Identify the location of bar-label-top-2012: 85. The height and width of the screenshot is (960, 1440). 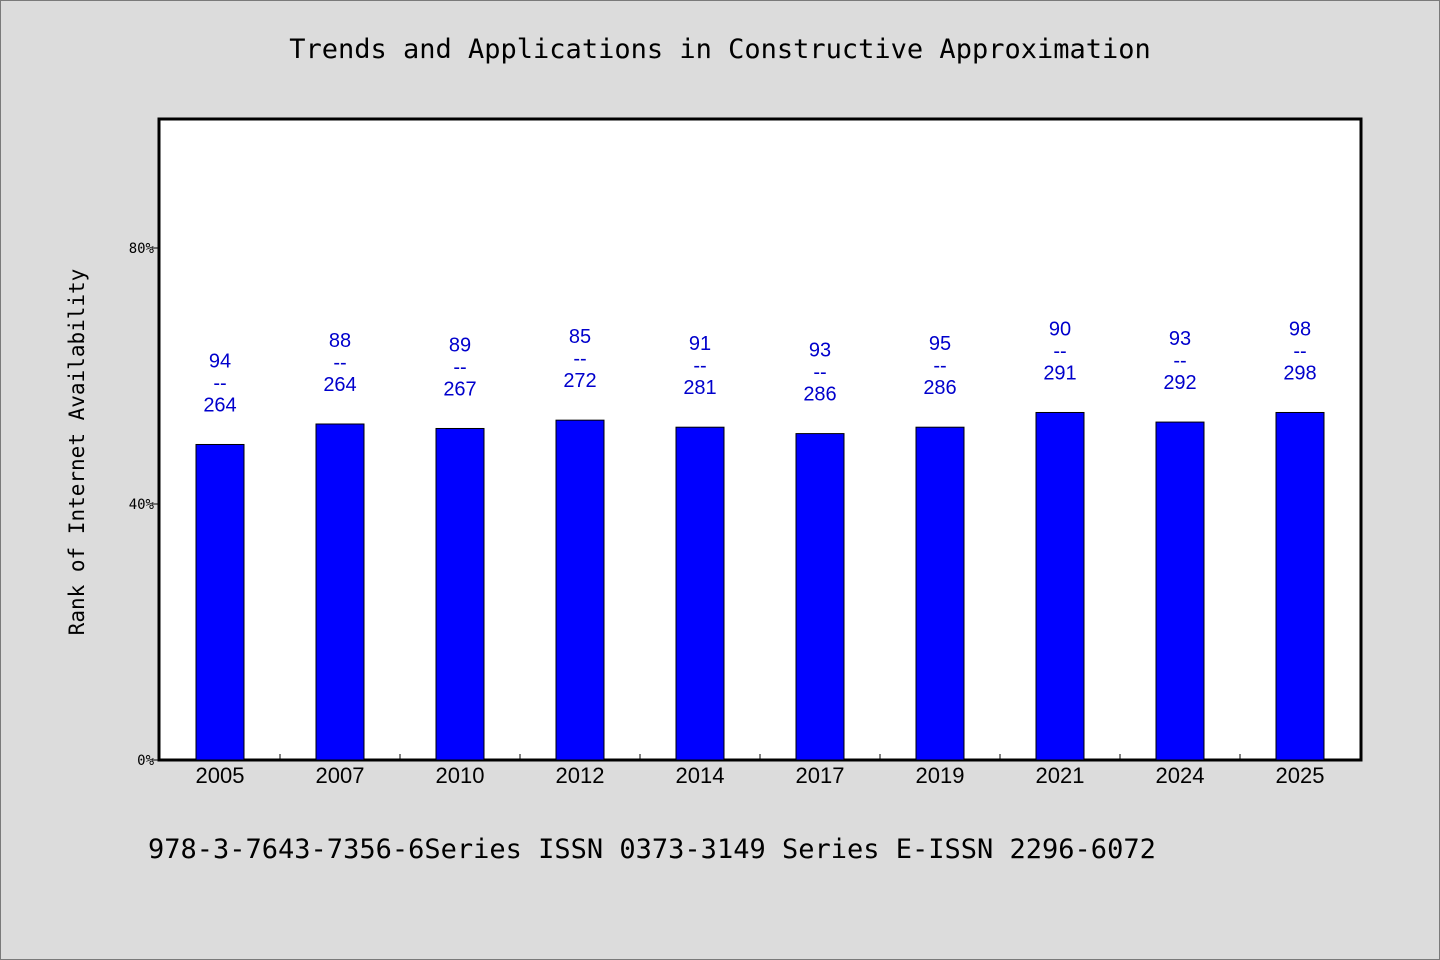
(580, 337).